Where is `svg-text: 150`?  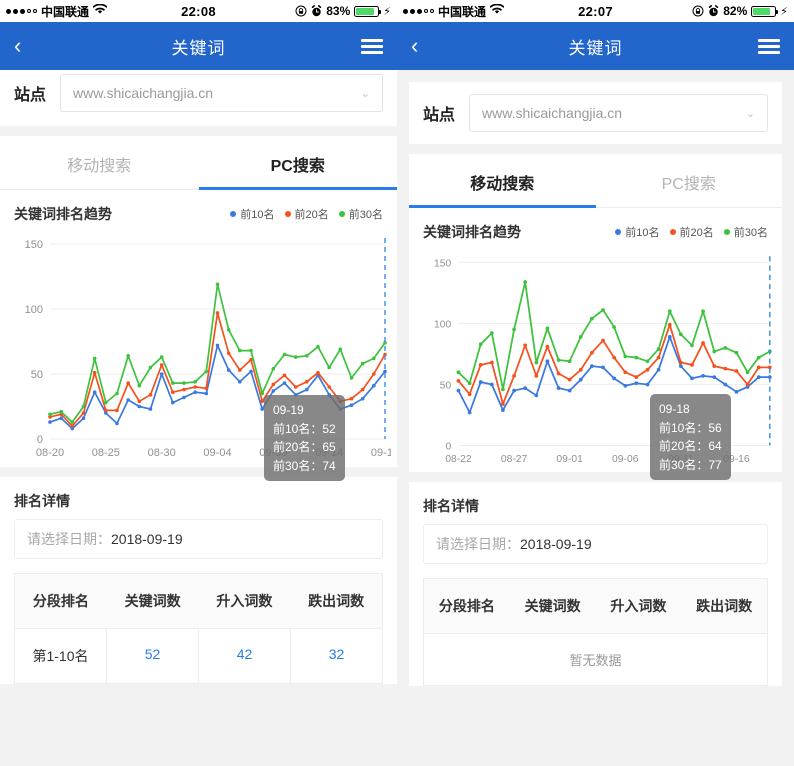
svg-text: 150 is located at coordinates (442, 264).